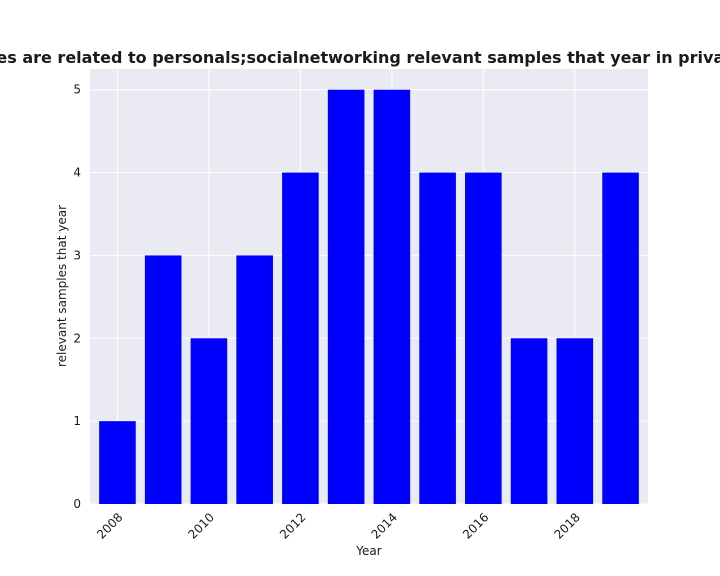  I want to click on x-tick-label: 2010, so click(201, 525).